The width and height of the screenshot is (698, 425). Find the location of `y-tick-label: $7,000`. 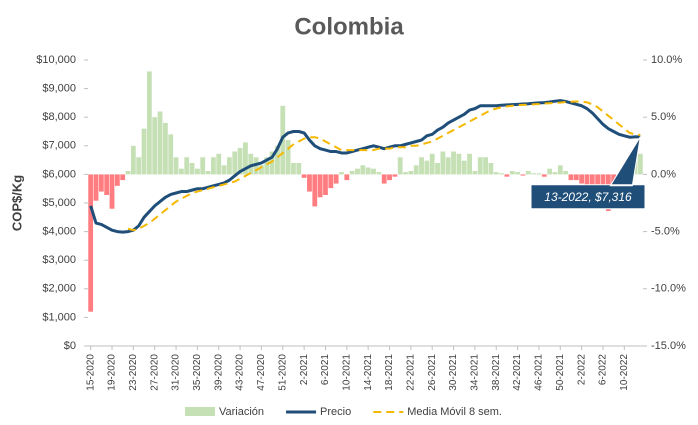

y-tick-label: $7,000 is located at coordinates (59, 146).